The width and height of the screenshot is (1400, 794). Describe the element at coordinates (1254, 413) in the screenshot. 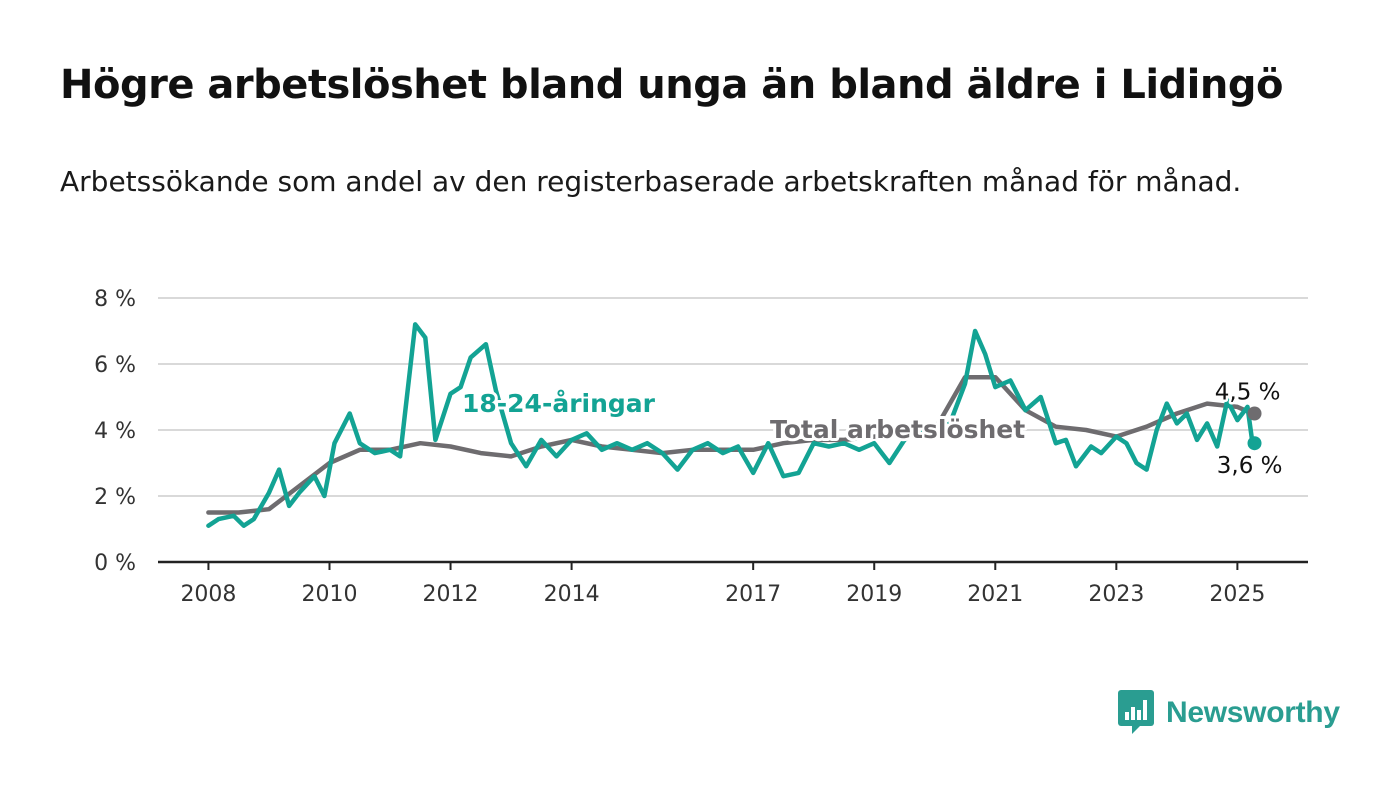

I see `end-marker-total` at that location.